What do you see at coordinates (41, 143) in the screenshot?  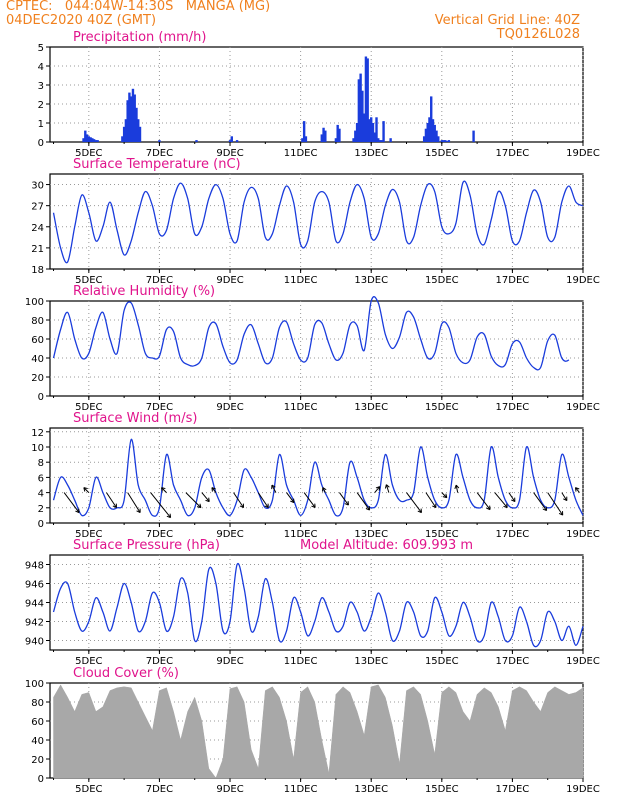 I see `y-tick-label: 0` at bounding box center [41, 143].